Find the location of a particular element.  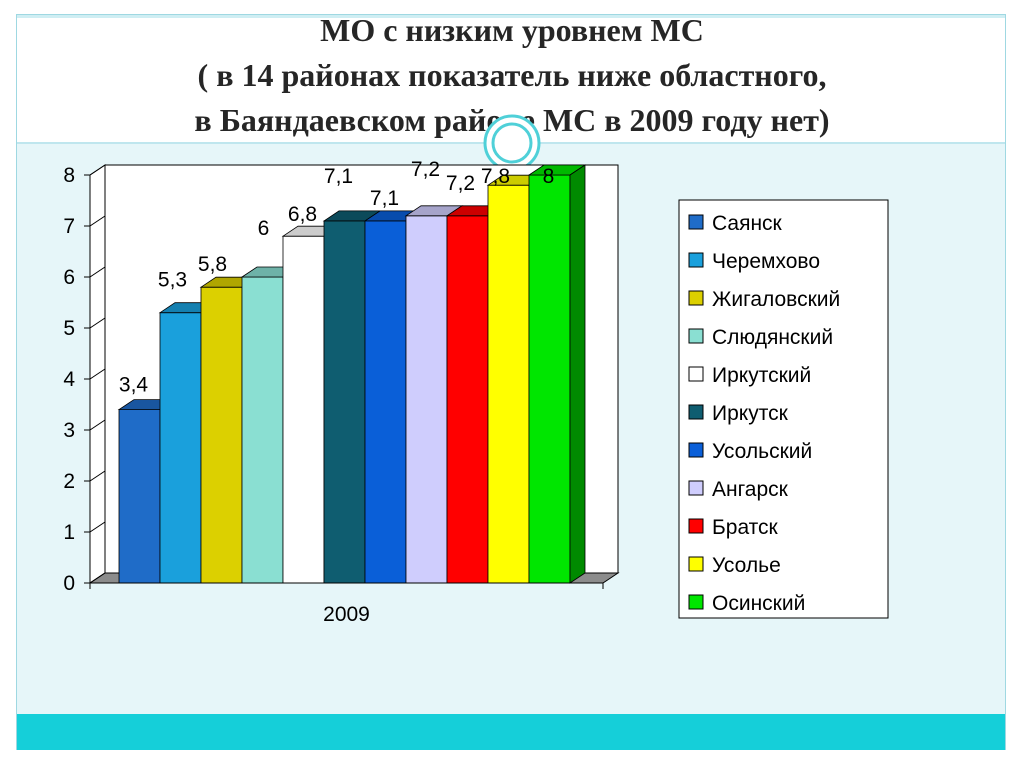

legend-entry: Усольский is located at coordinates (762, 451).